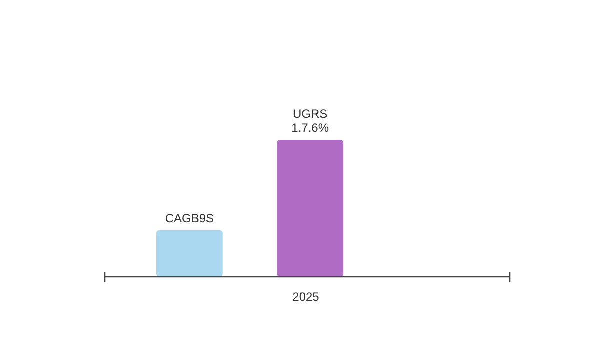 Image resolution: width=600 pixels, height=338 pixels. Describe the element at coordinates (189, 218) in the screenshot. I see `annotation: CAGB9S` at that location.